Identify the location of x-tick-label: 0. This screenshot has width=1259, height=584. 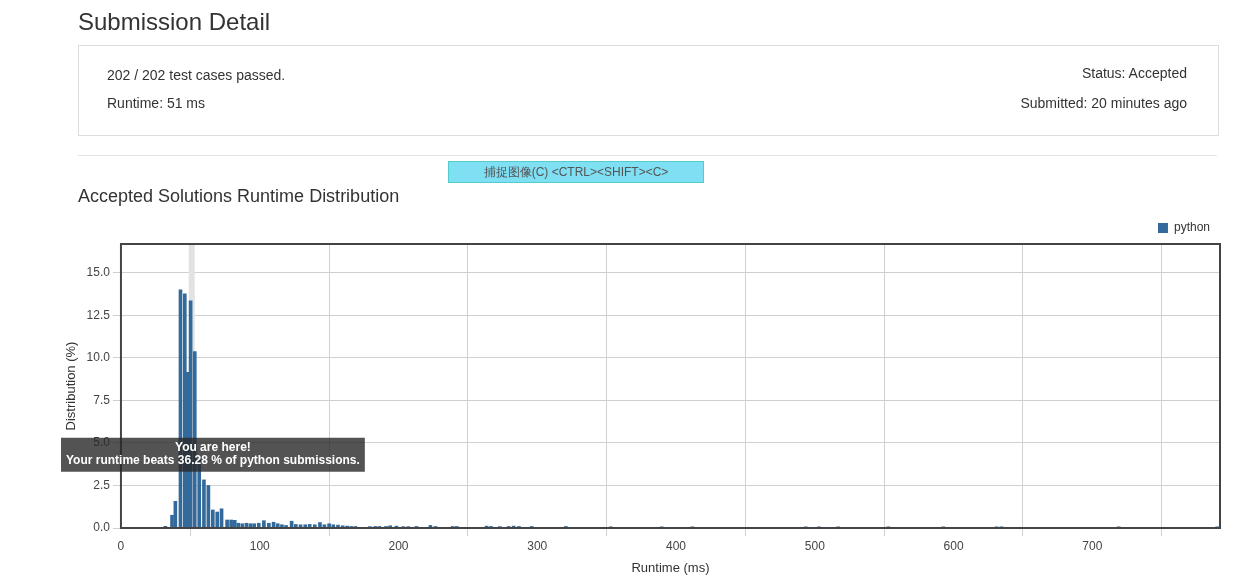
(121, 545).